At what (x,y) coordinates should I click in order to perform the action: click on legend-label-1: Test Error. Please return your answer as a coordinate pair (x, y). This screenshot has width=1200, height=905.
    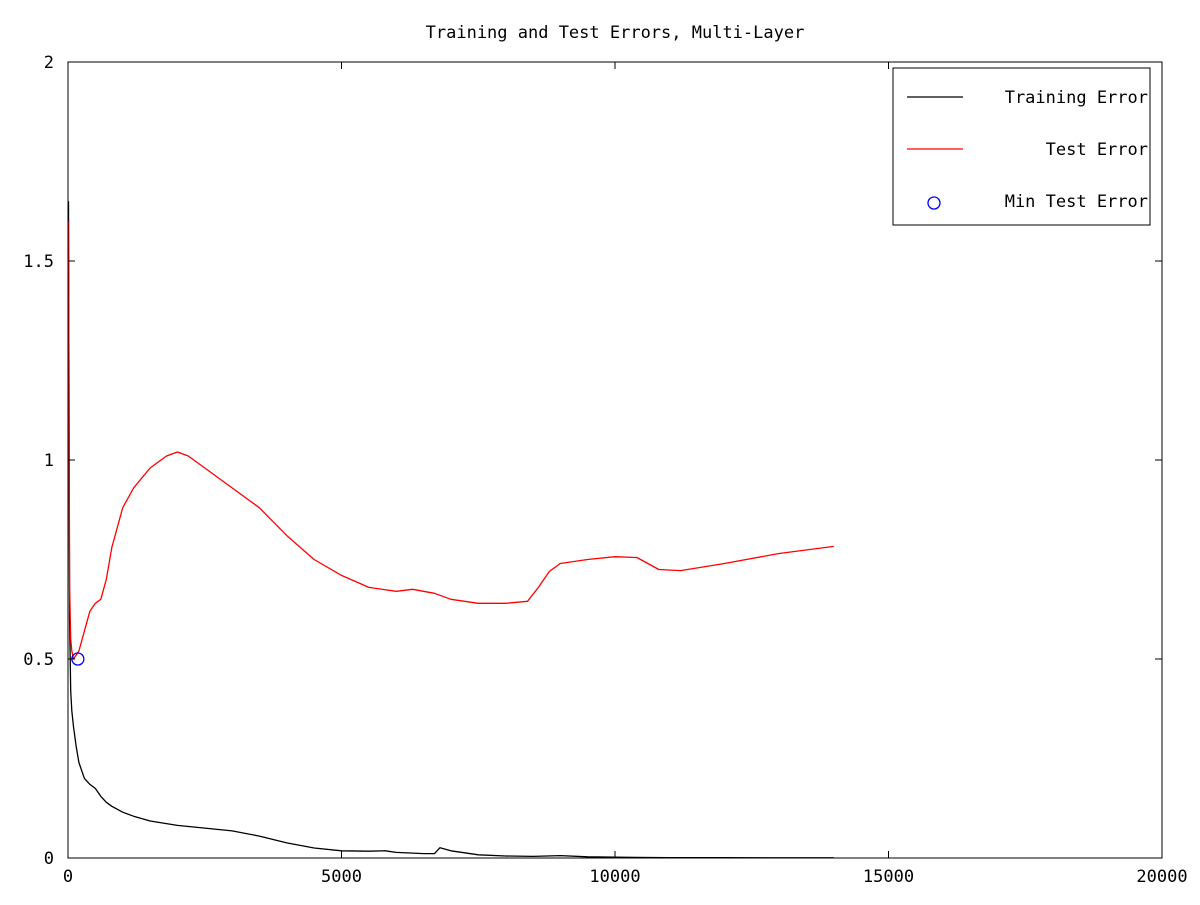
    Looking at the image, I should click on (1097, 150).